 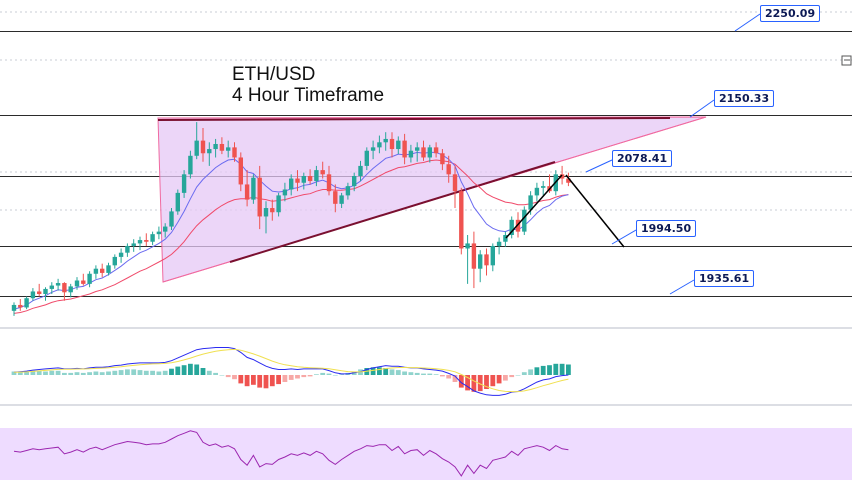 What do you see at coordinates (414, 119) in the screenshot?
I see `resistance-trendline` at bounding box center [414, 119].